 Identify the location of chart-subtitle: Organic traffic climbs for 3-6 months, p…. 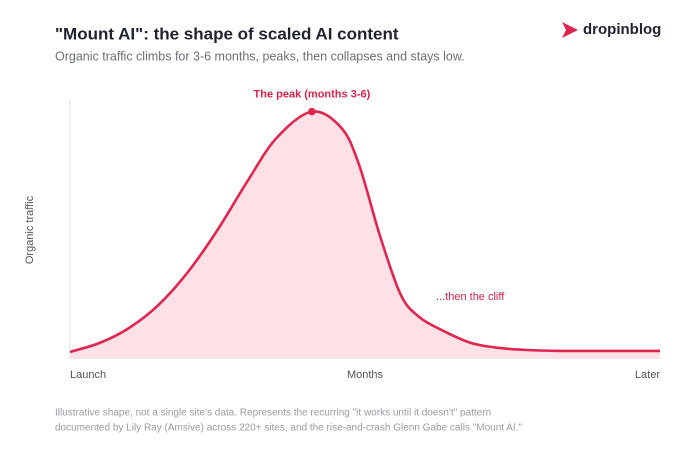
(260, 56).